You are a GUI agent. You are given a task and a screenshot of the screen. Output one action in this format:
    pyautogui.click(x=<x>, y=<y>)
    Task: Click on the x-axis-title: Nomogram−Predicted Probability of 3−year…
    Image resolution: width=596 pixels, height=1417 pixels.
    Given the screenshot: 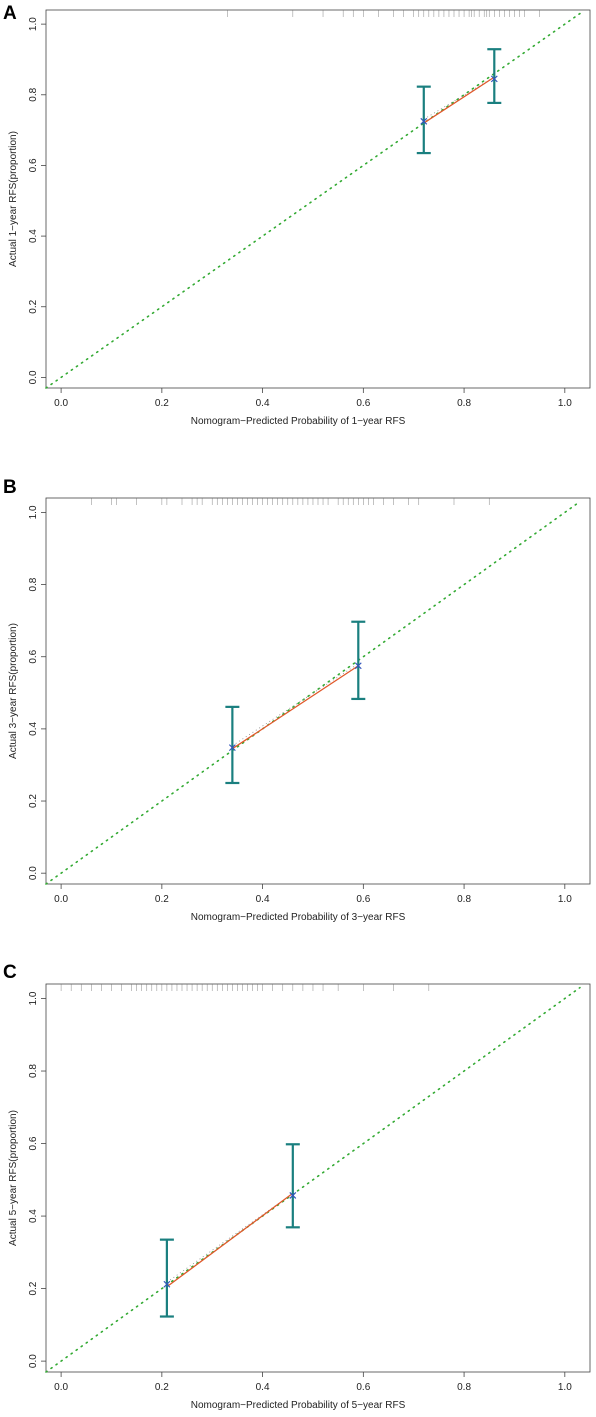 What is the action you would take?
    pyautogui.click(x=298, y=917)
    